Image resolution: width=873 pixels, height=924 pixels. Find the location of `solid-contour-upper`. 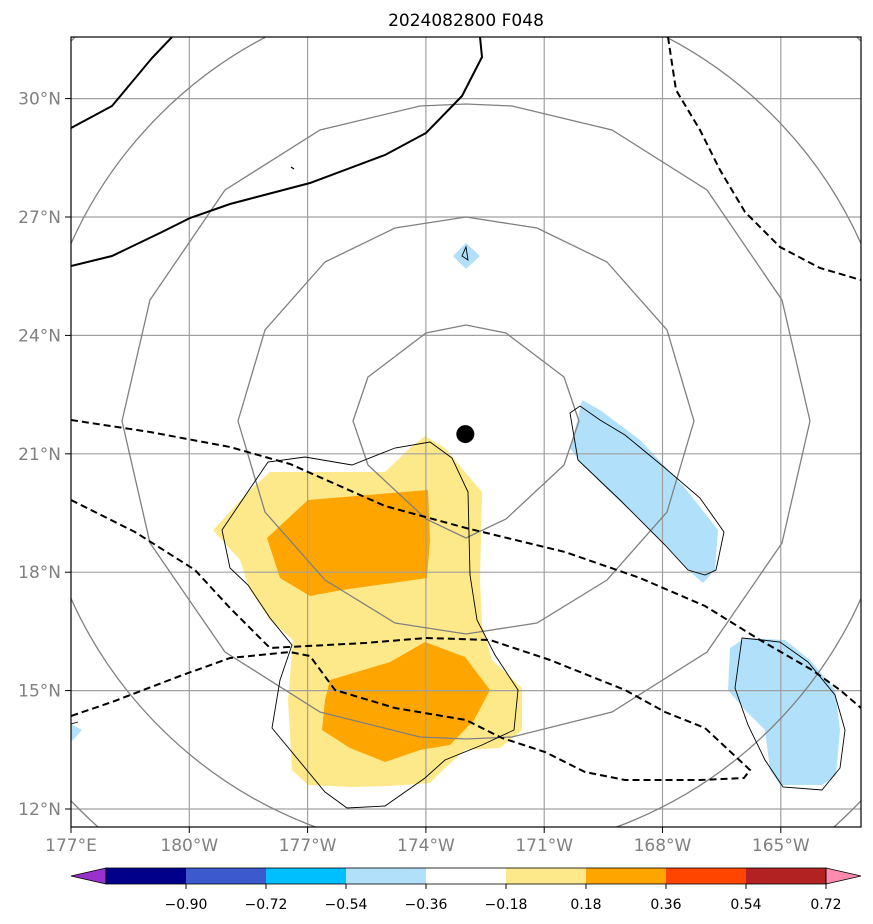

solid-contour-upper is located at coordinates (122, 83).